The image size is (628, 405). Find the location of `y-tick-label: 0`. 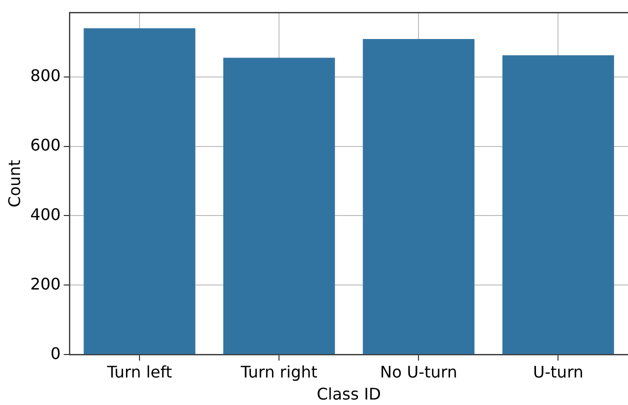

y-tick-label: 0 is located at coordinates (55, 353).